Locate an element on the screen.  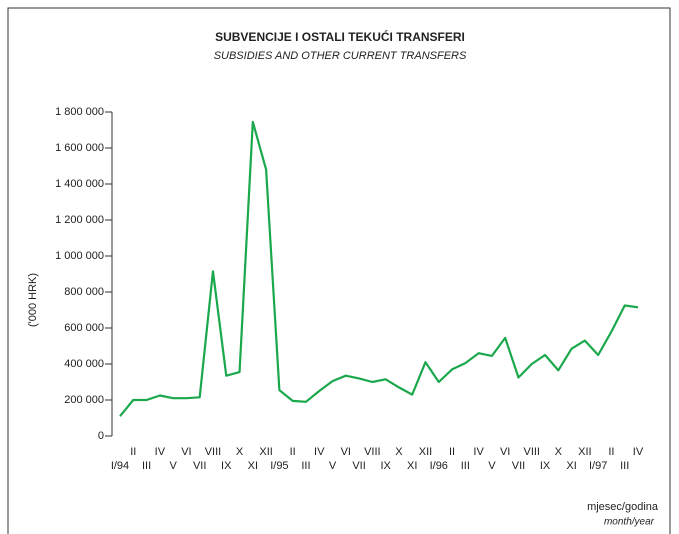
y-tick-label: 400 000 is located at coordinates (84, 364).